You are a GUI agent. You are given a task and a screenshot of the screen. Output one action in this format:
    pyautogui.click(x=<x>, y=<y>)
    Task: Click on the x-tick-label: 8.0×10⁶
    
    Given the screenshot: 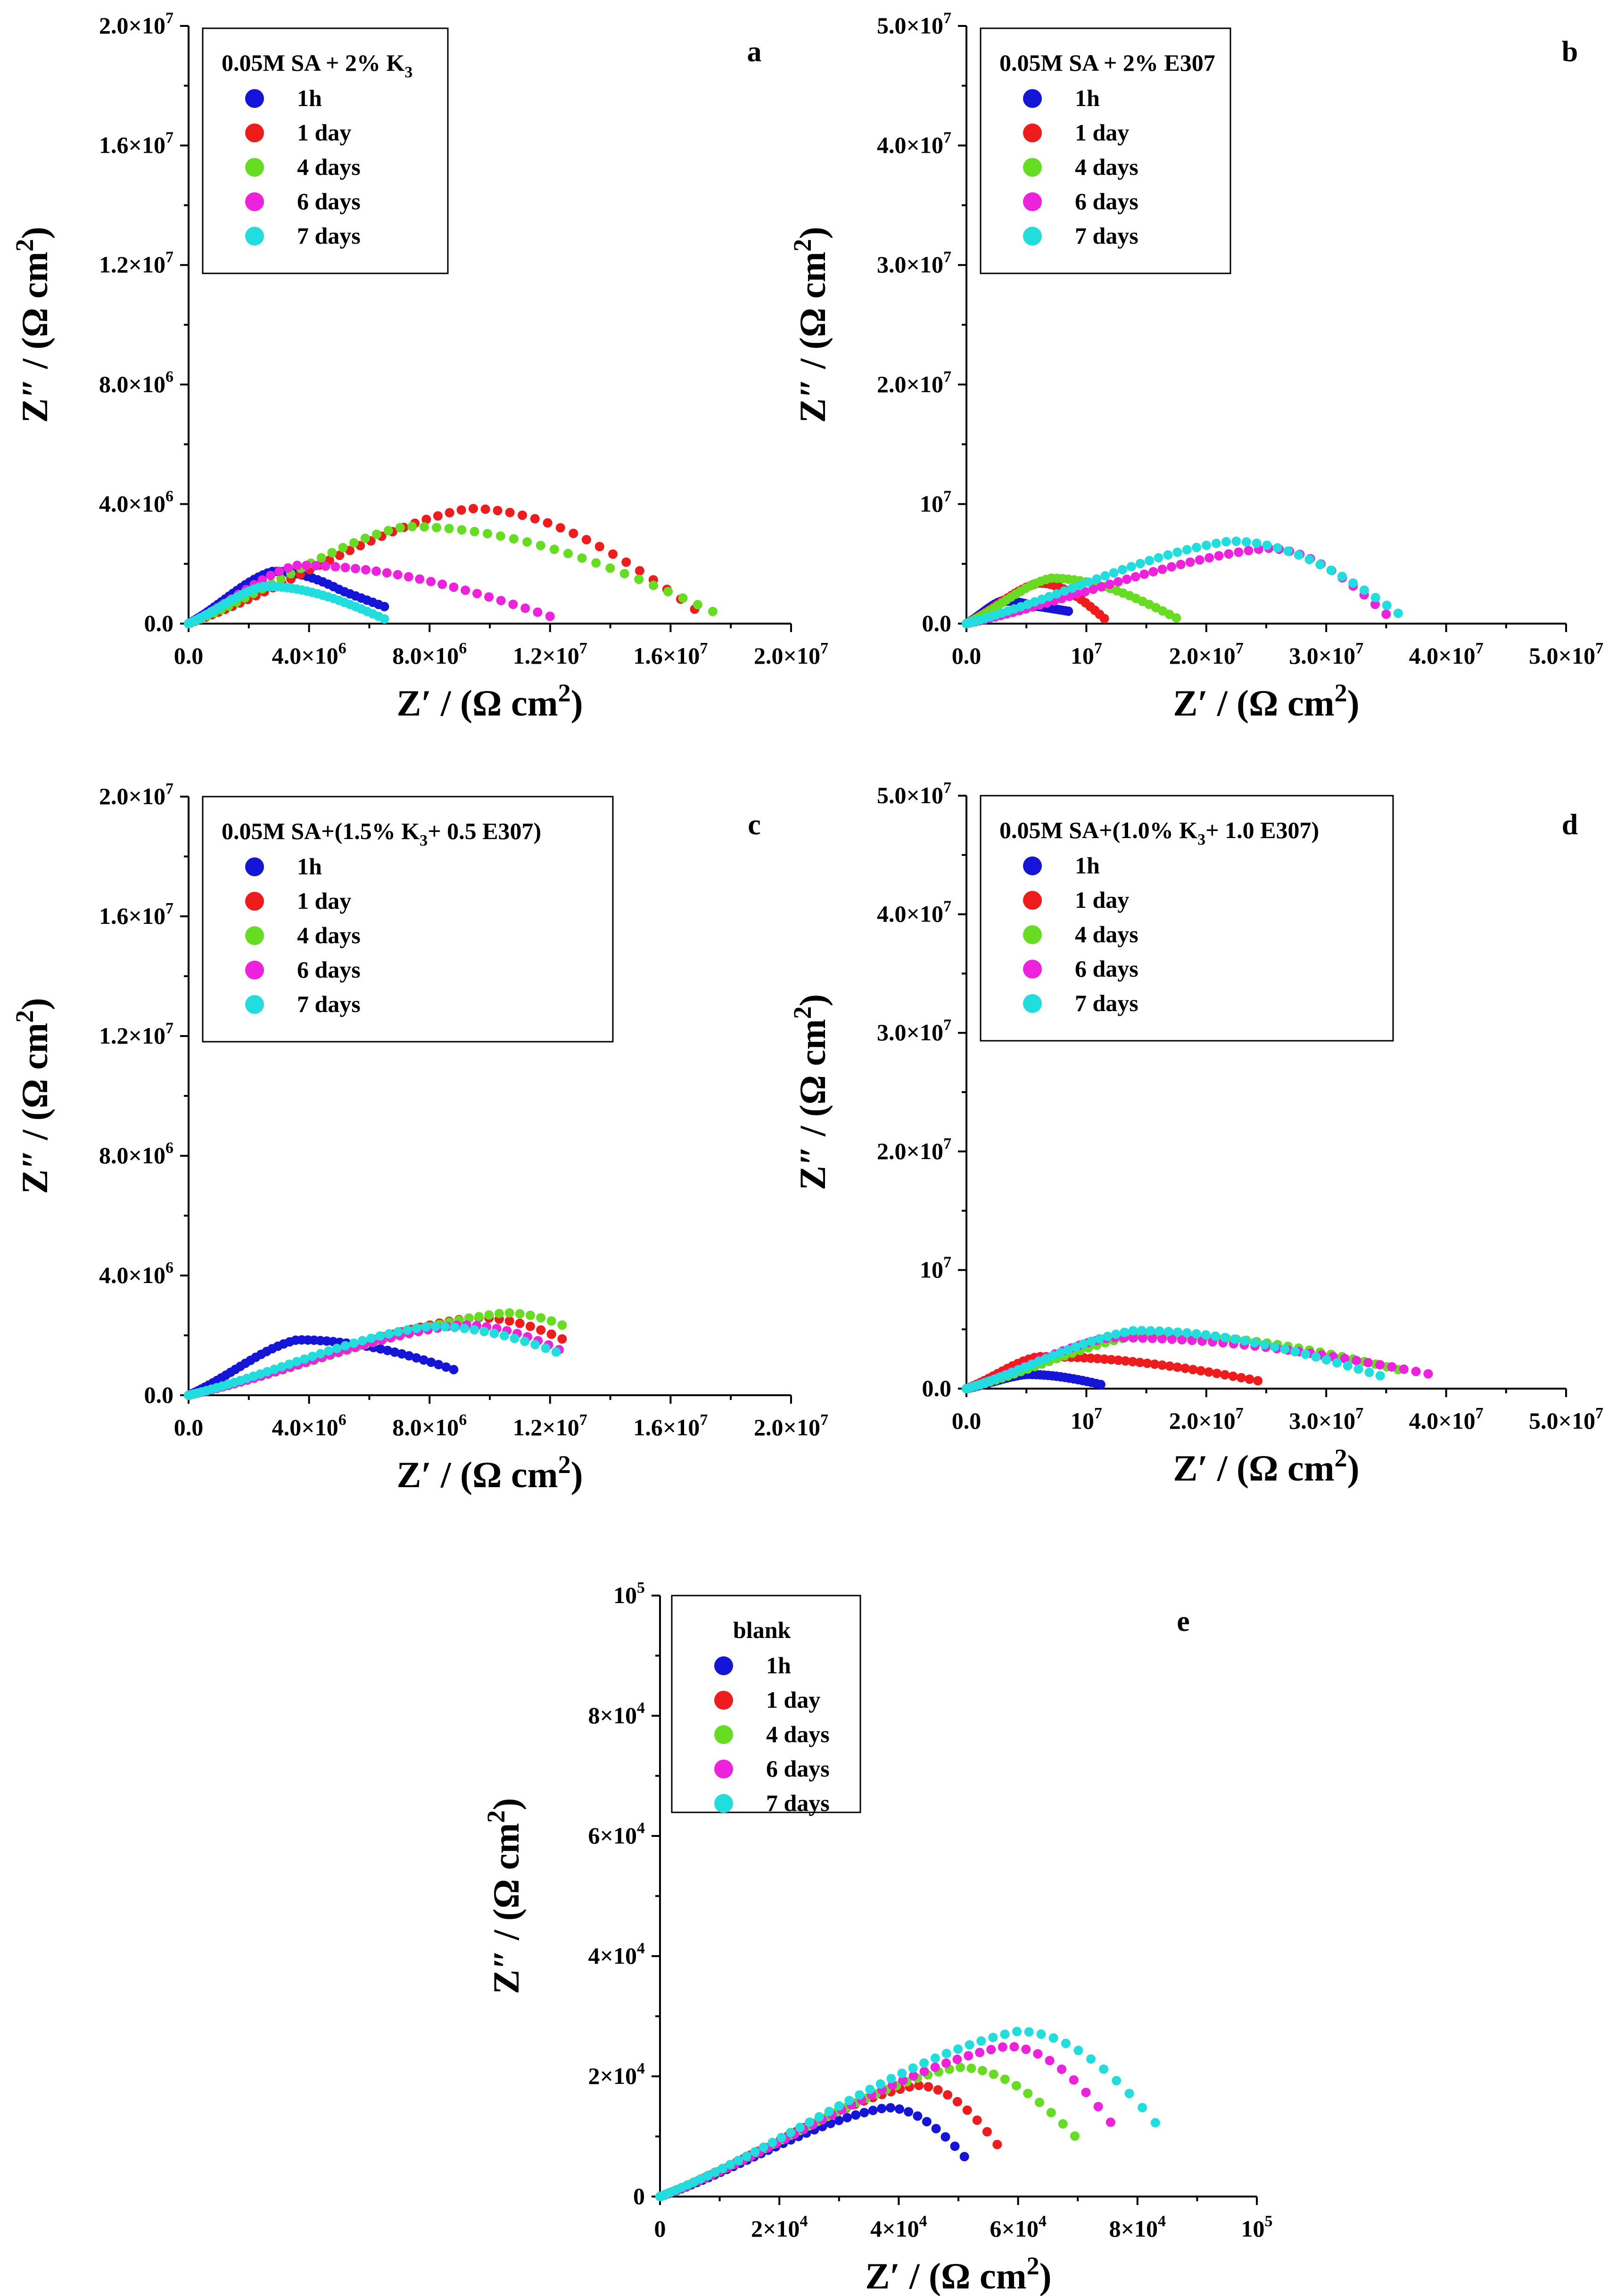 What is the action you would take?
    pyautogui.click(x=429, y=1425)
    